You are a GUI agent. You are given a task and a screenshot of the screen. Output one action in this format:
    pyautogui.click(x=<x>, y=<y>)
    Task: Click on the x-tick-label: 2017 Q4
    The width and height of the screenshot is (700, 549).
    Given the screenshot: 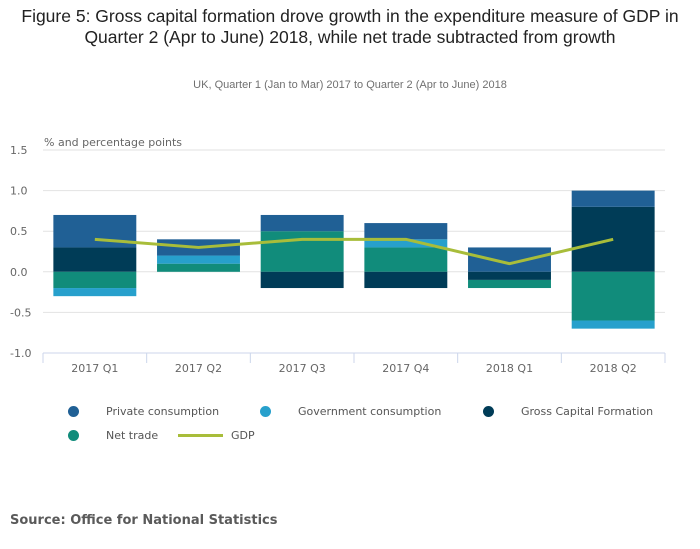 What is the action you would take?
    pyautogui.click(x=405, y=368)
    